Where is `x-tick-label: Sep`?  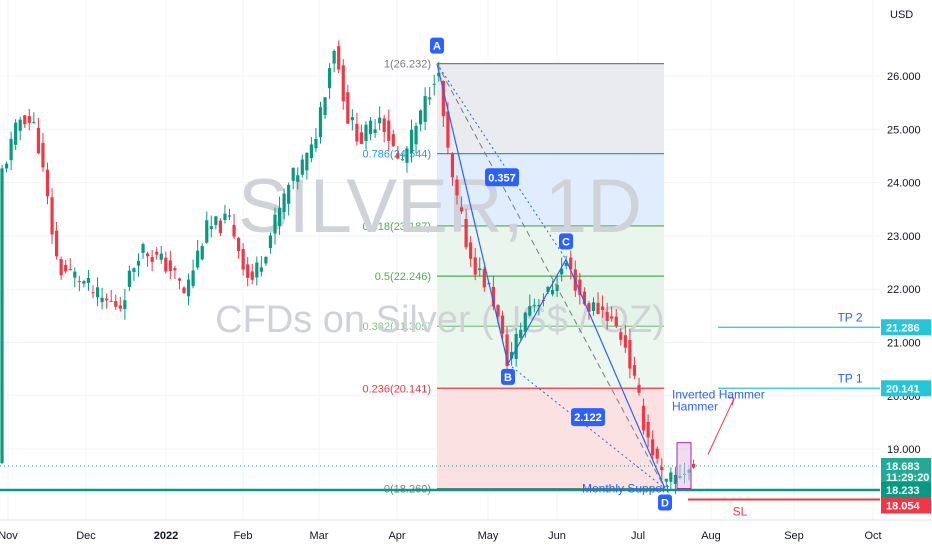 x-tick-label: Sep is located at coordinates (794, 536).